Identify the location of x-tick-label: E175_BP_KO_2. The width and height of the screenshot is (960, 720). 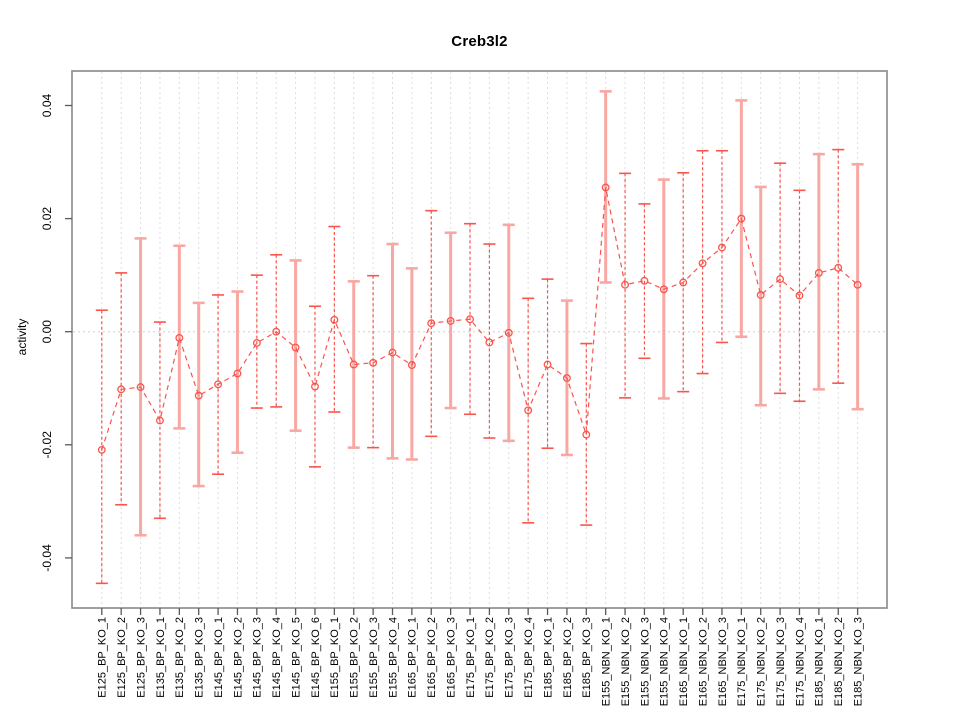
(490, 657).